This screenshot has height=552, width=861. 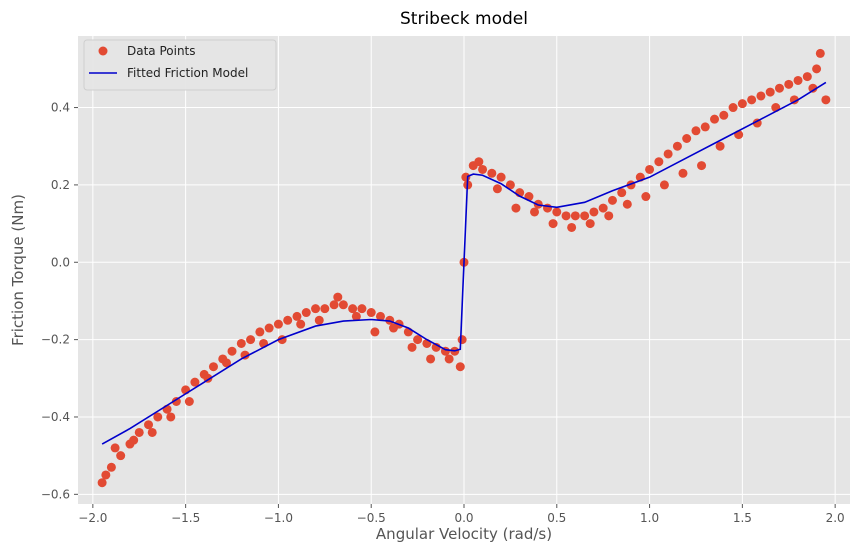 I want to click on legend: Data Points Fitted Friction Model, so click(x=180, y=65).